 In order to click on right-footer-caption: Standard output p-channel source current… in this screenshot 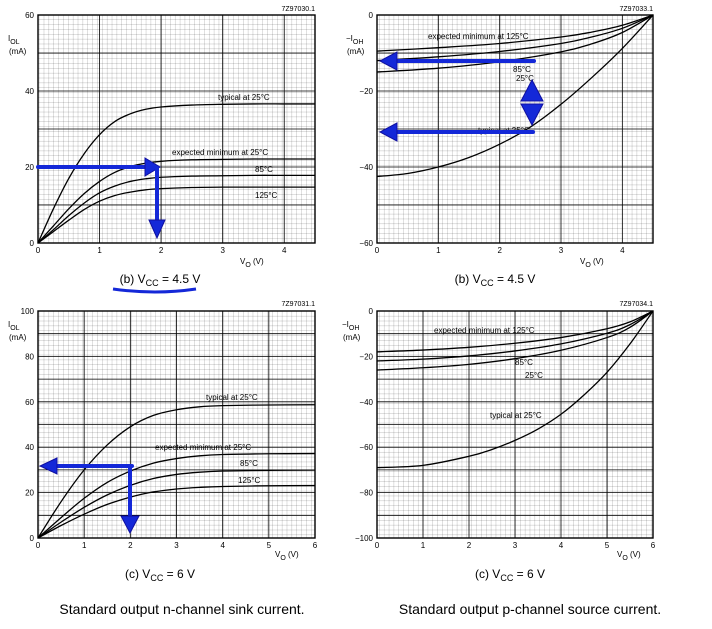, I will do `click(530, 609)`.